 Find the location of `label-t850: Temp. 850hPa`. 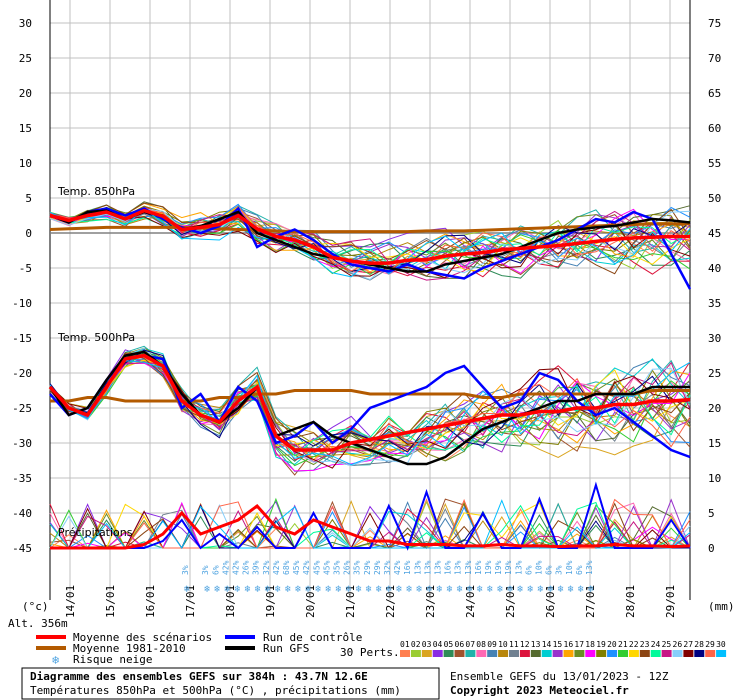

label-t850: Temp. 850hPa is located at coordinates (96, 191).